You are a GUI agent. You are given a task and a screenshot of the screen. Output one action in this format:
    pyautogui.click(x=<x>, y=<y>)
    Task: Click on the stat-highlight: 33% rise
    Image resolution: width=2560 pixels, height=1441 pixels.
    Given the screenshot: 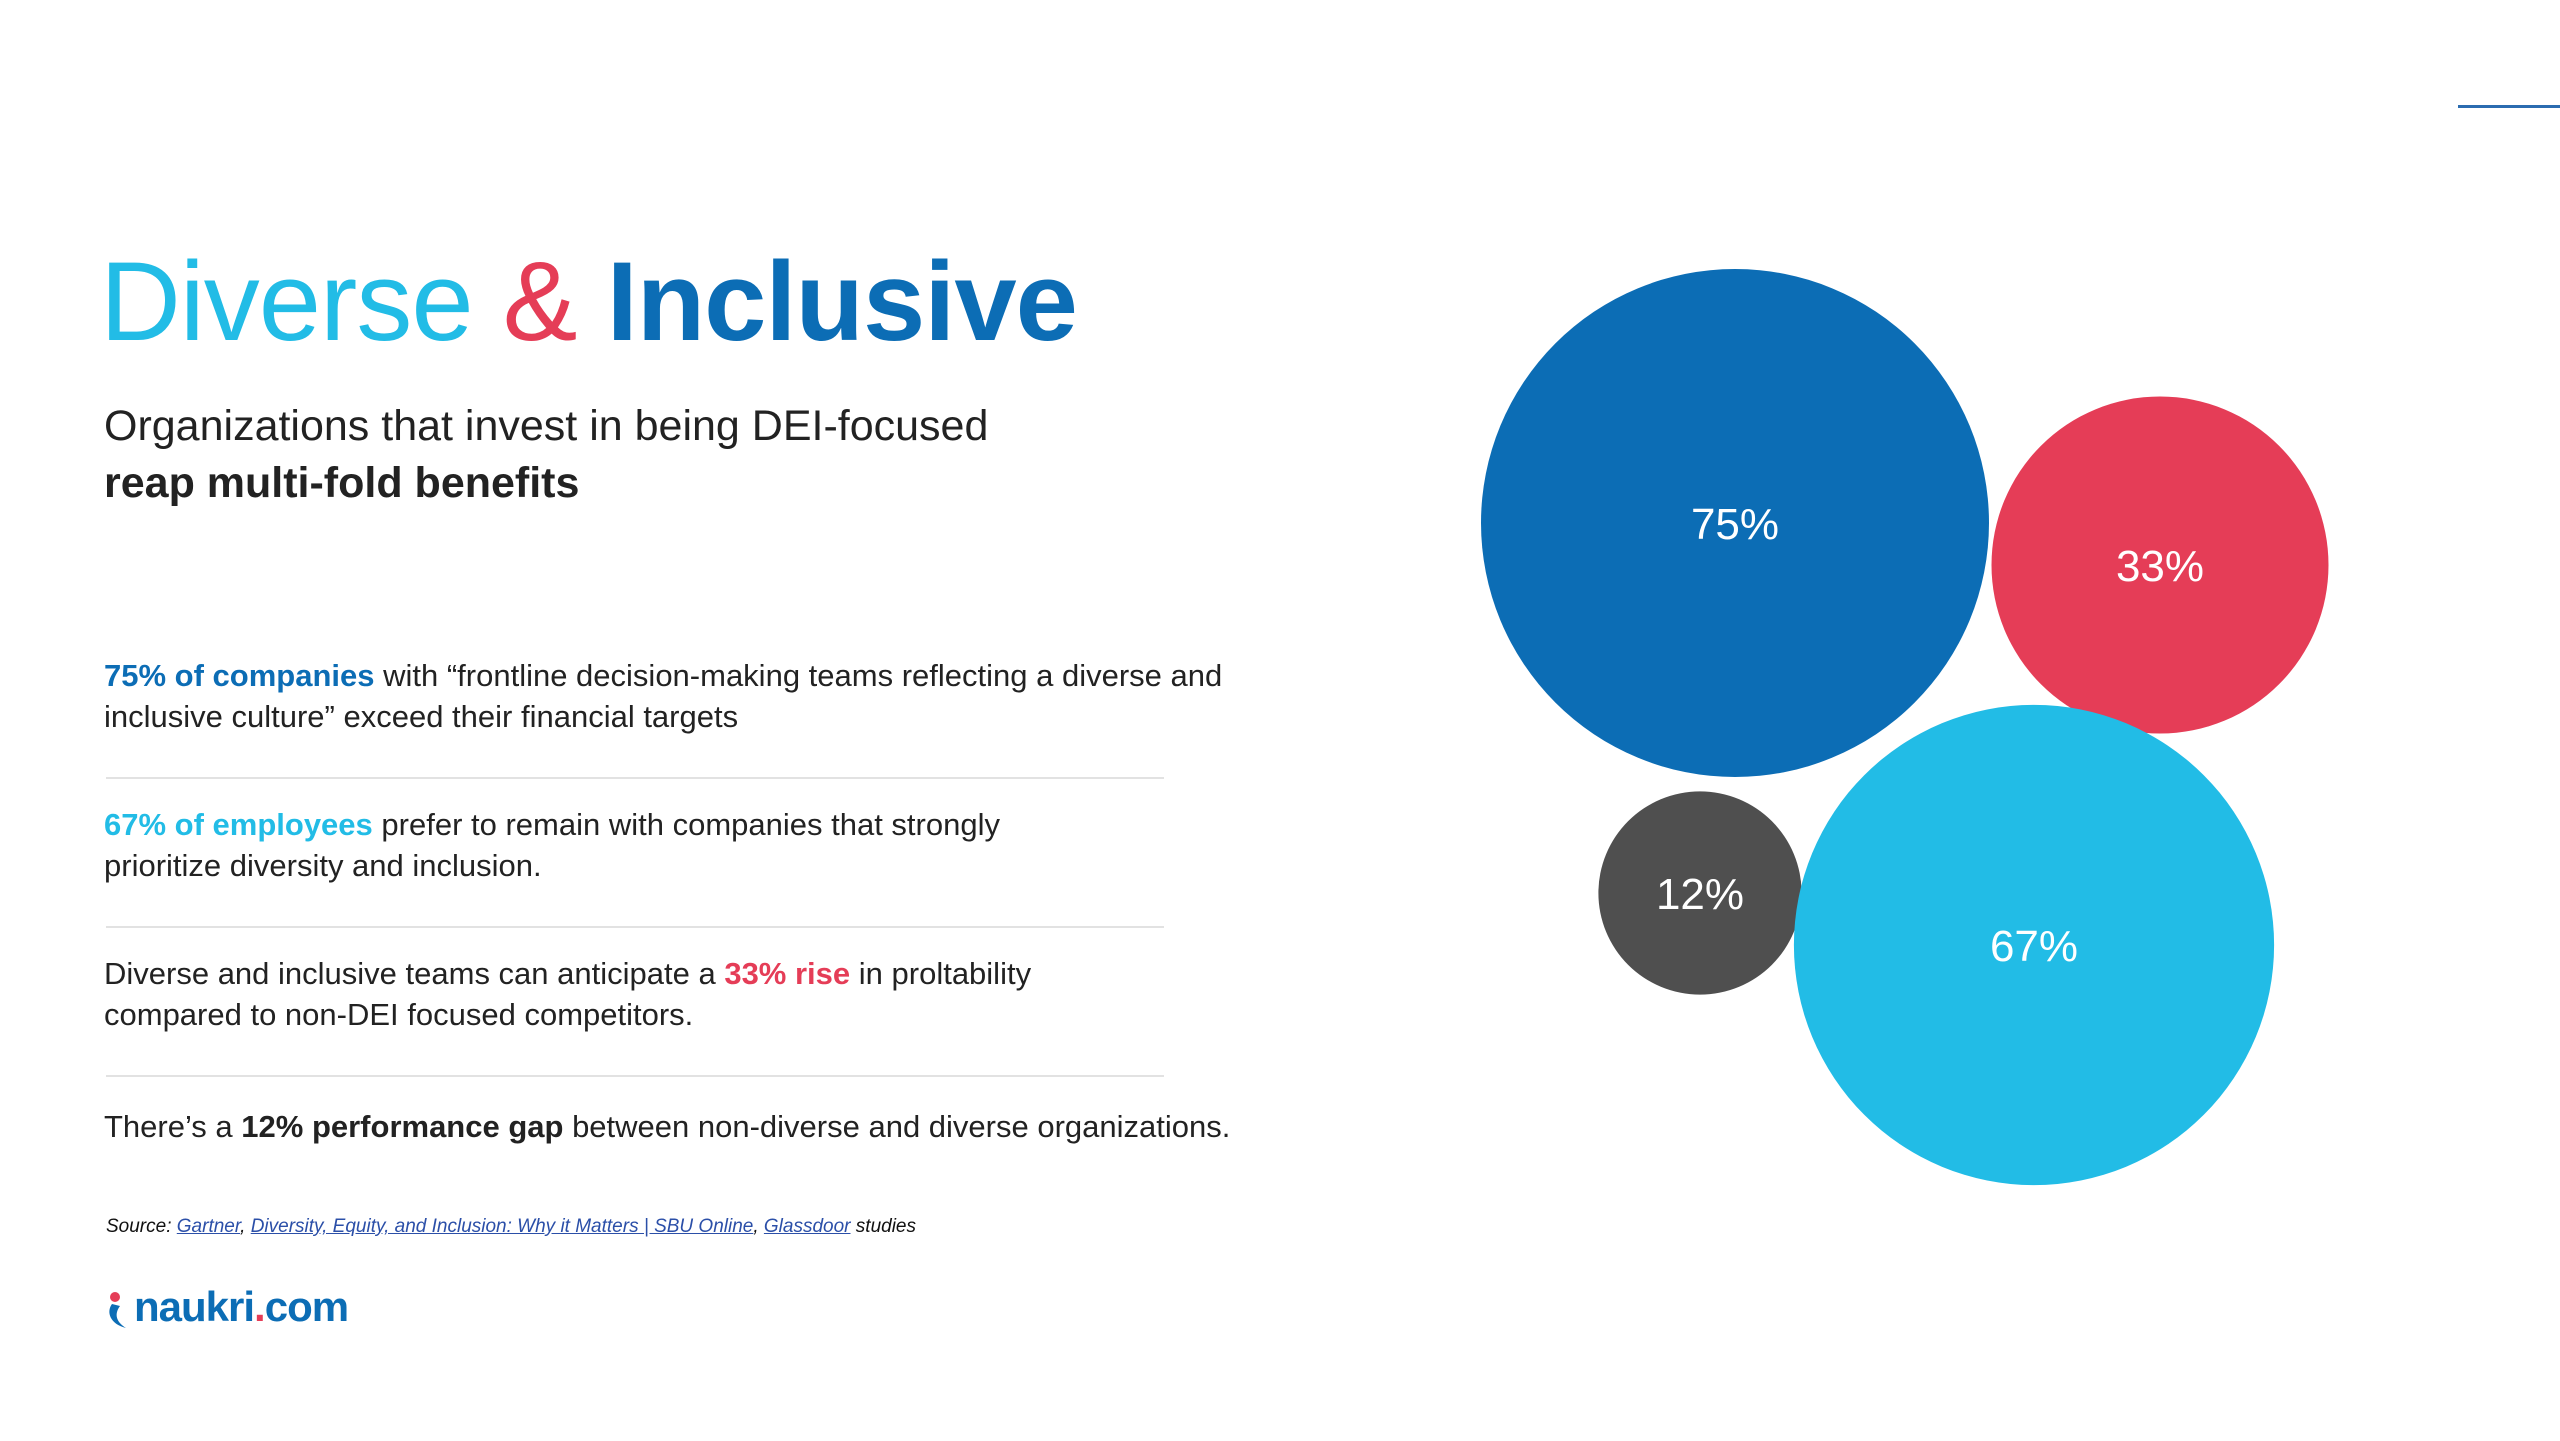 What is the action you would take?
    pyautogui.click(x=787, y=973)
    